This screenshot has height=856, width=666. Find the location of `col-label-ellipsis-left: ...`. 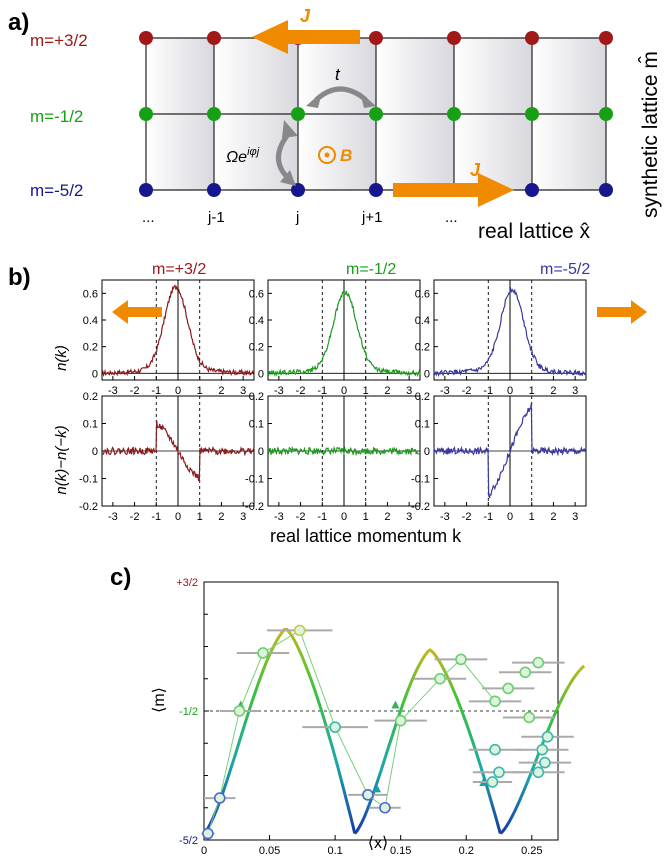

col-label-ellipsis-left: ... is located at coordinates (148, 217).